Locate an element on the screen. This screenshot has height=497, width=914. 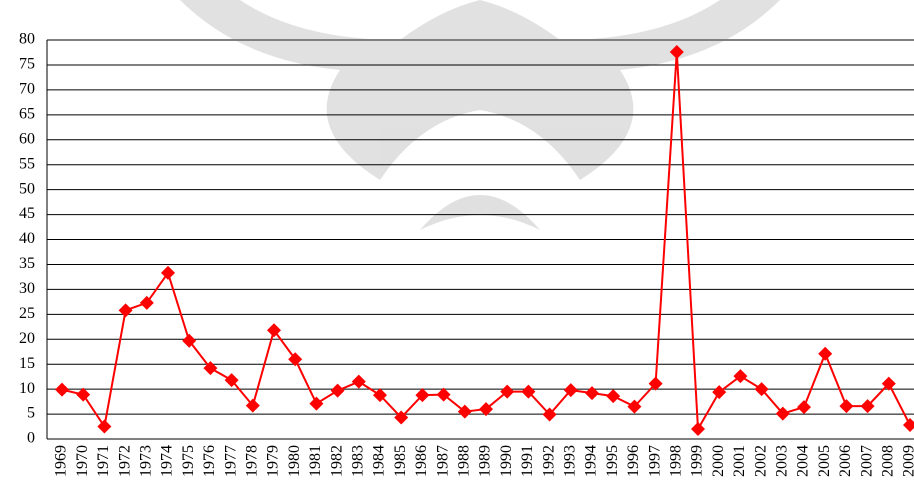
x-tick-label: 2001 is located at coordinates (739, 461).